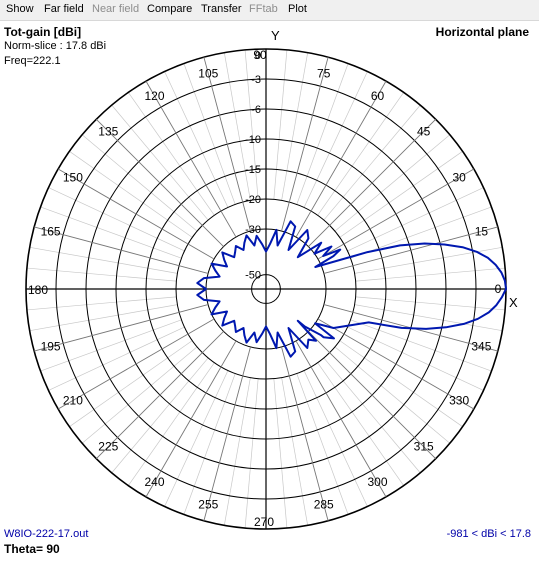 This screenshot has width=539, height=561. Describe the element at coordinates (256, 80) in the screenshot. I see `radial-tick-label: -3` at that location.